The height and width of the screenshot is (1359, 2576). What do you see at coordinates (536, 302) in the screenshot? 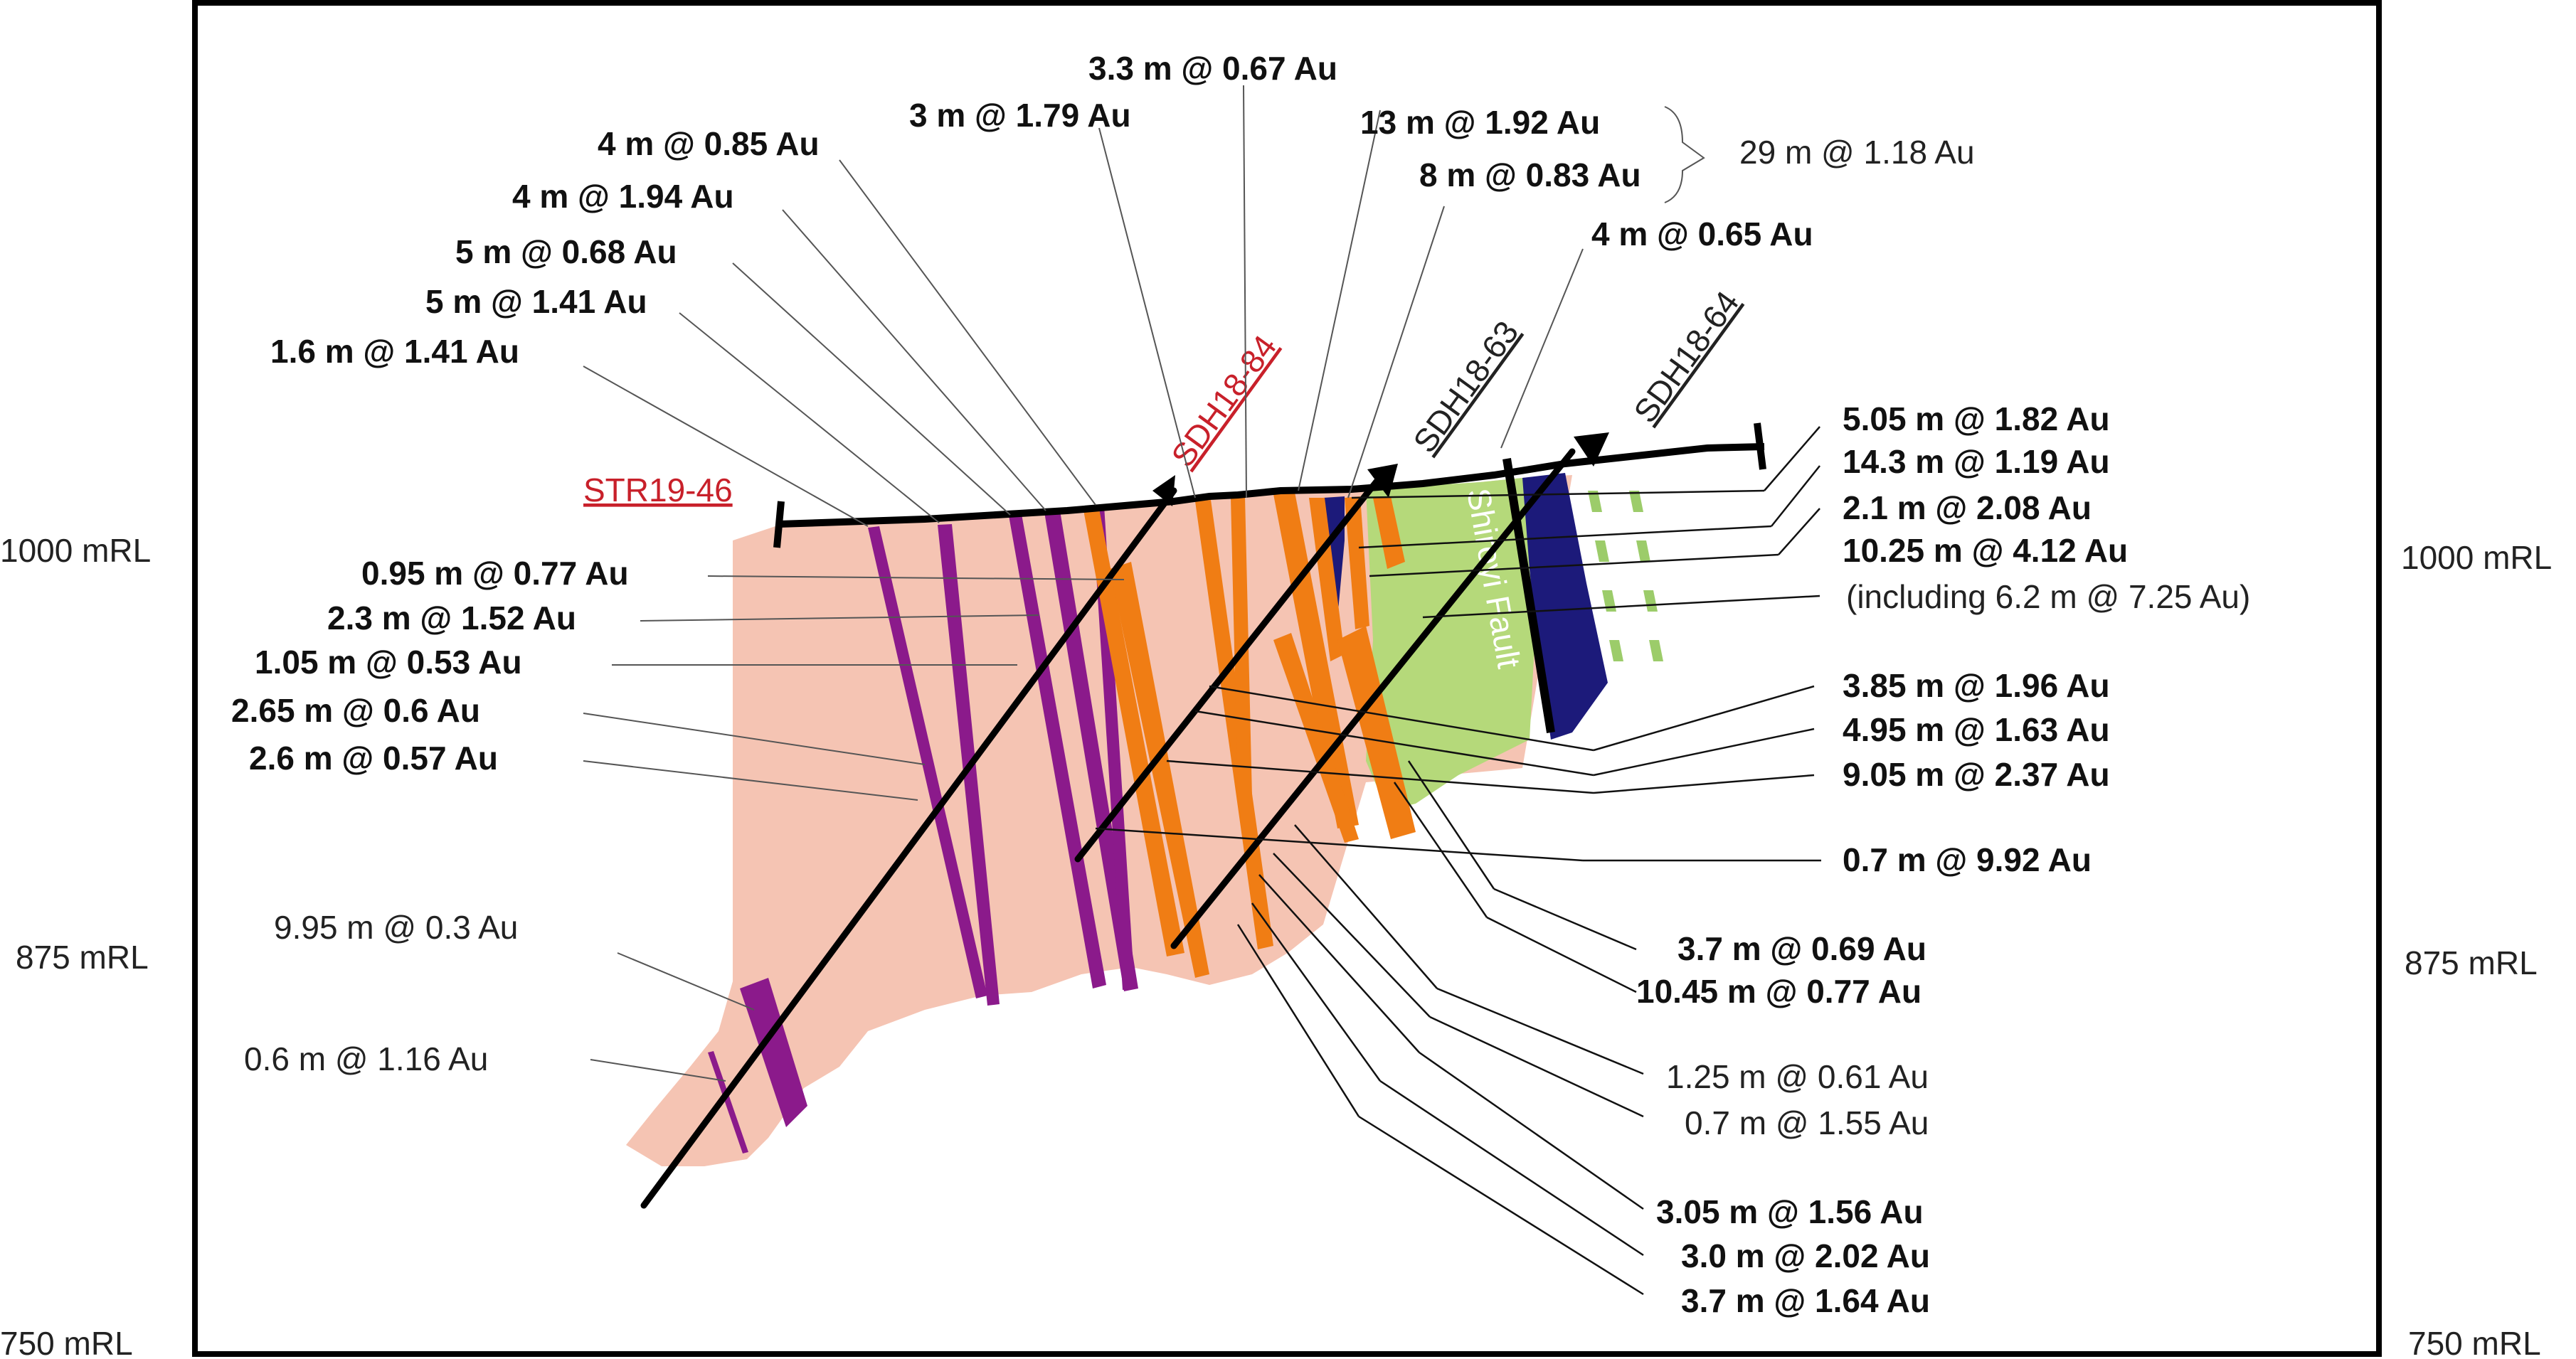
I see `intercept-5m-1.41: 5 m @ 1.41 Au` at bounding box center [536, 302].